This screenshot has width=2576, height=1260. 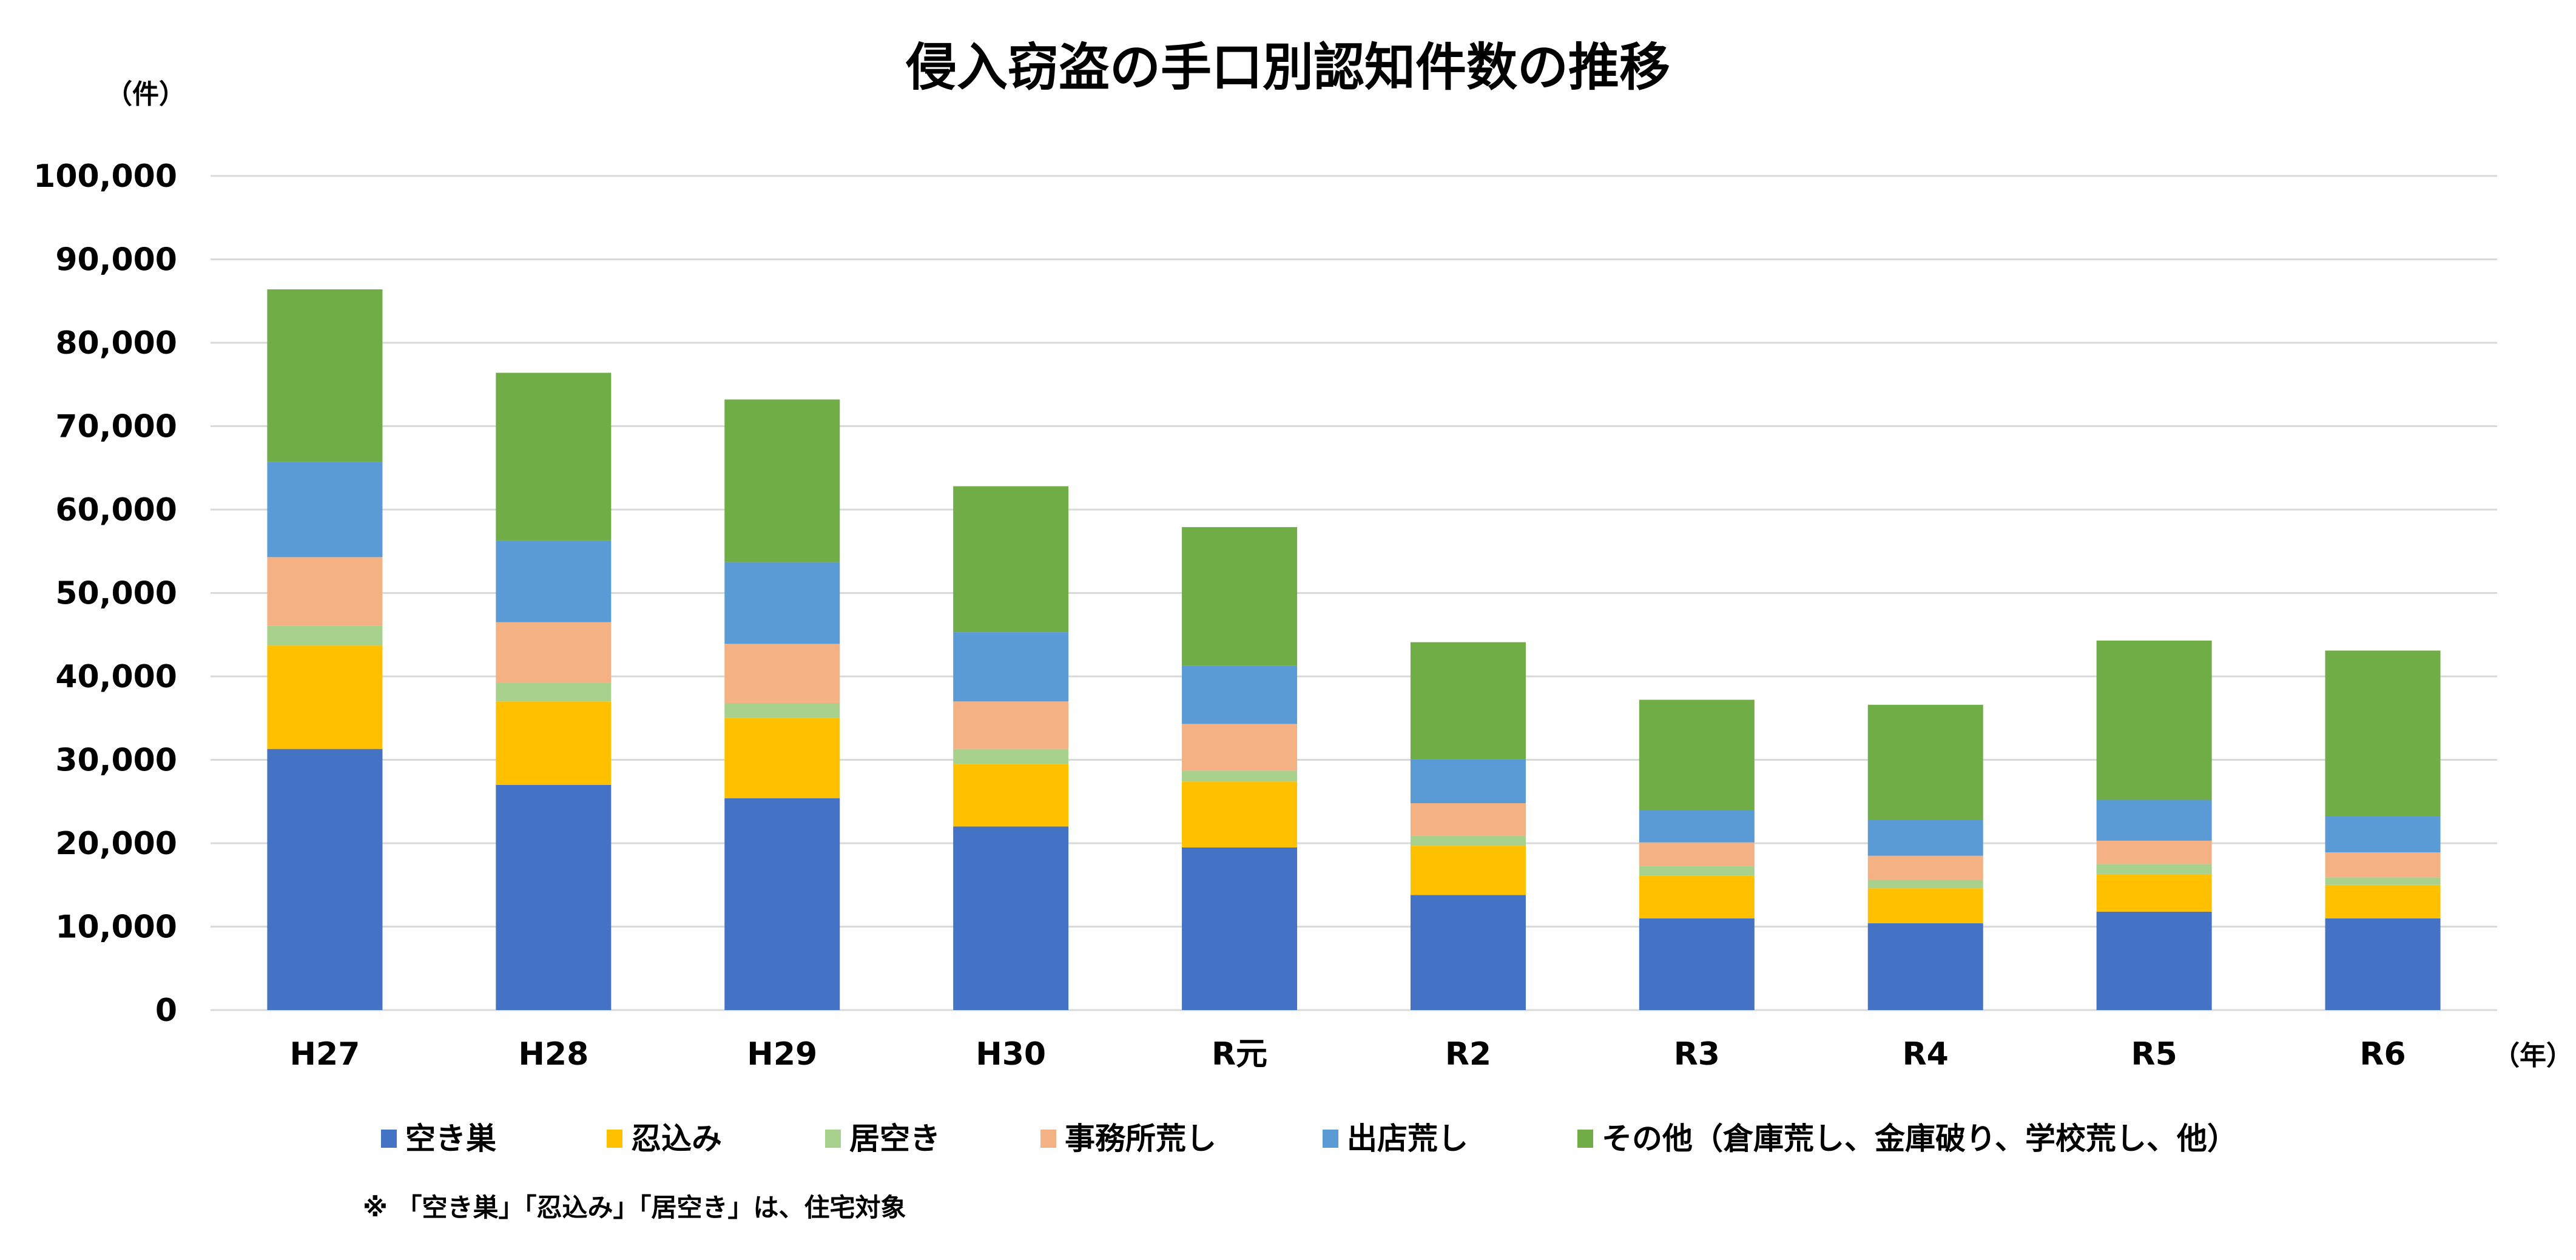 What do you see at coordinates (1287, 67) in the screenshot?
I see `chart-title: 侵入窃盗の手口別認知件数の推移` at bounding box center [1287, 67].